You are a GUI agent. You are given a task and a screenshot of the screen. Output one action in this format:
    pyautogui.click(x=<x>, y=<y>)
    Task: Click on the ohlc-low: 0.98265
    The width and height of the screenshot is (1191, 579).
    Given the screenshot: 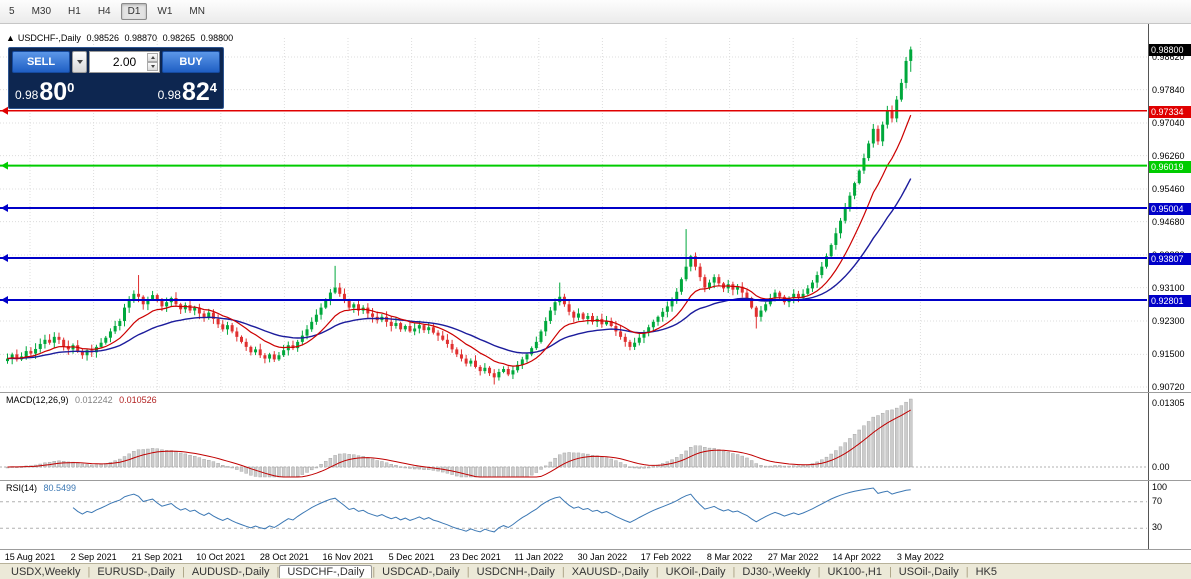 What is the action you would take?
    pyautogui.click(x=179, y=38)
    